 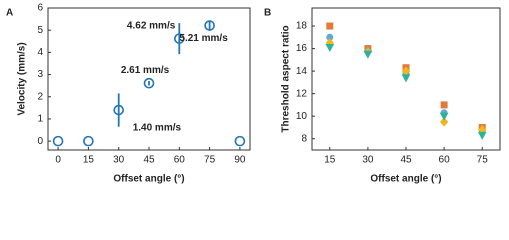 I want to click on y-tick-label: 2, so click(x=40, y=96).